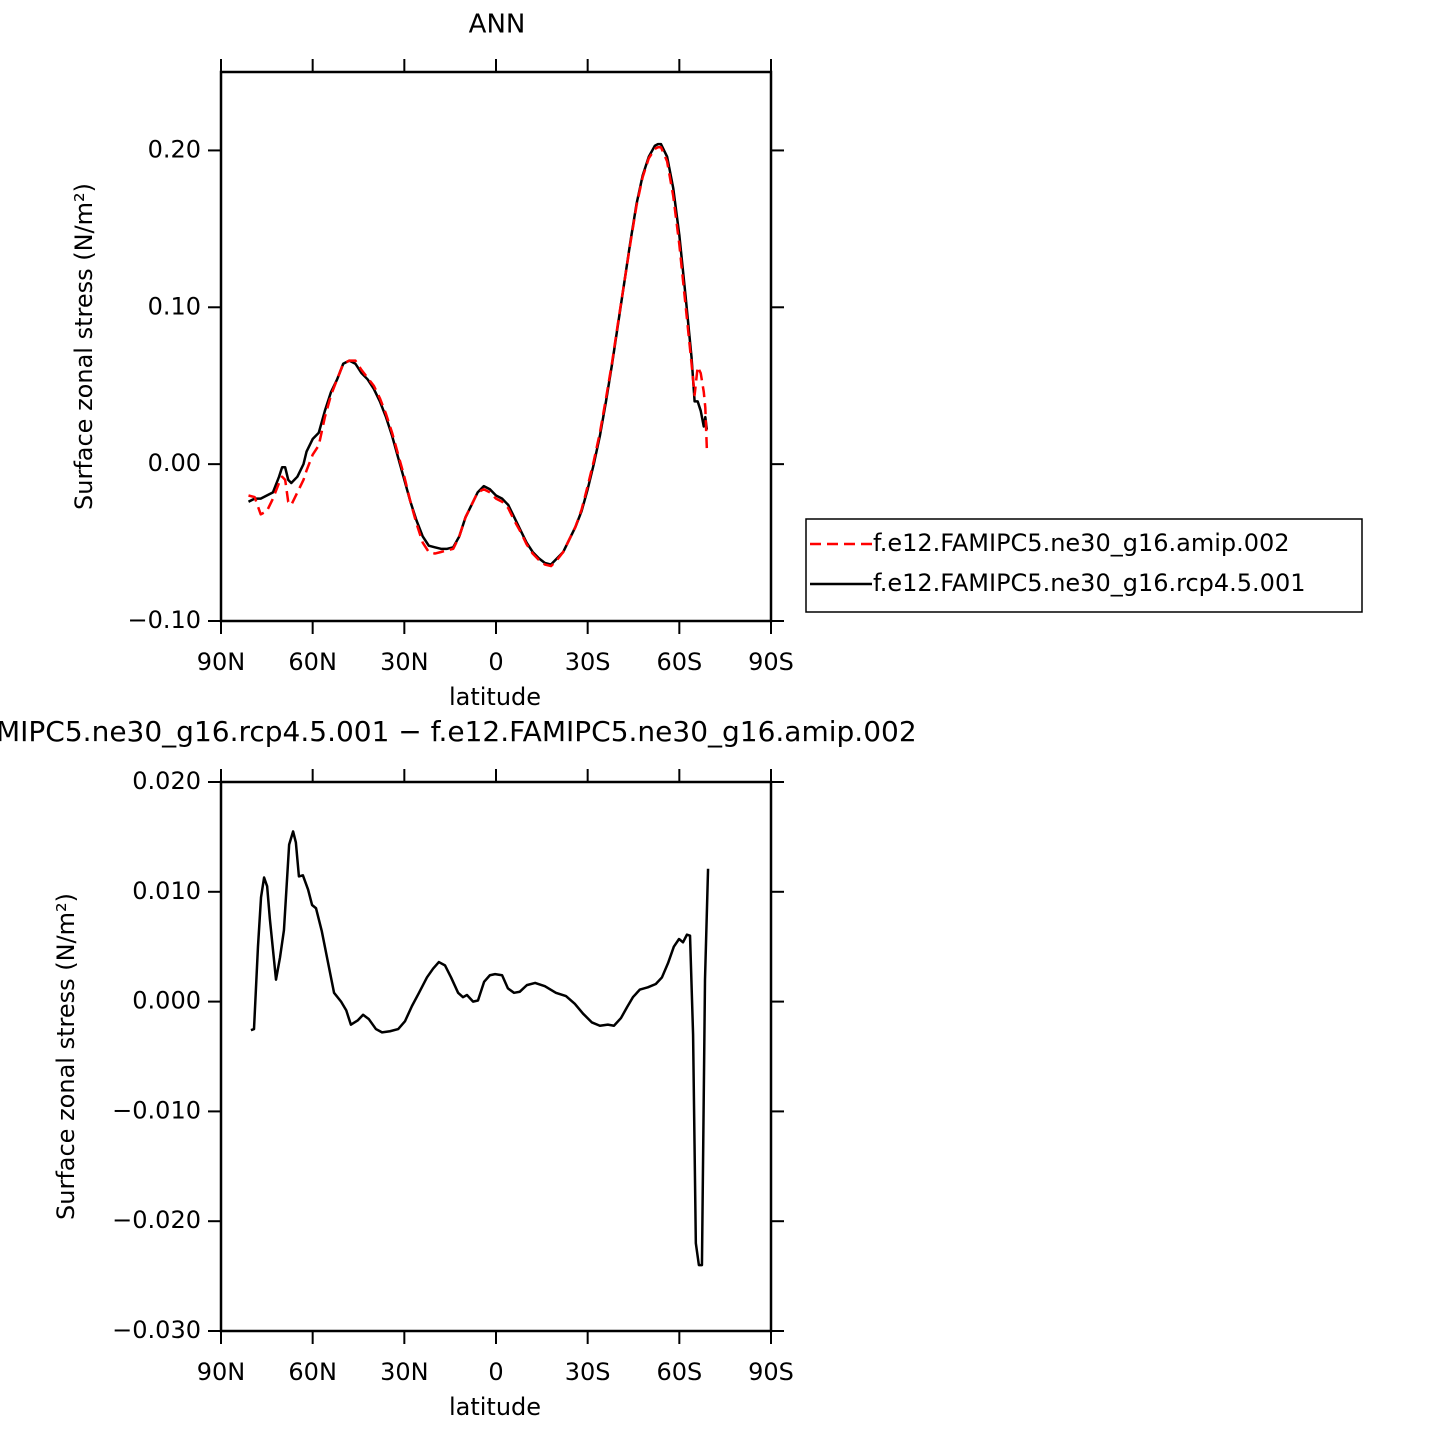  Describe the element at coordinates (156, 1220) in the screenshot. I see `y-tick-label: −0.020` at that location.